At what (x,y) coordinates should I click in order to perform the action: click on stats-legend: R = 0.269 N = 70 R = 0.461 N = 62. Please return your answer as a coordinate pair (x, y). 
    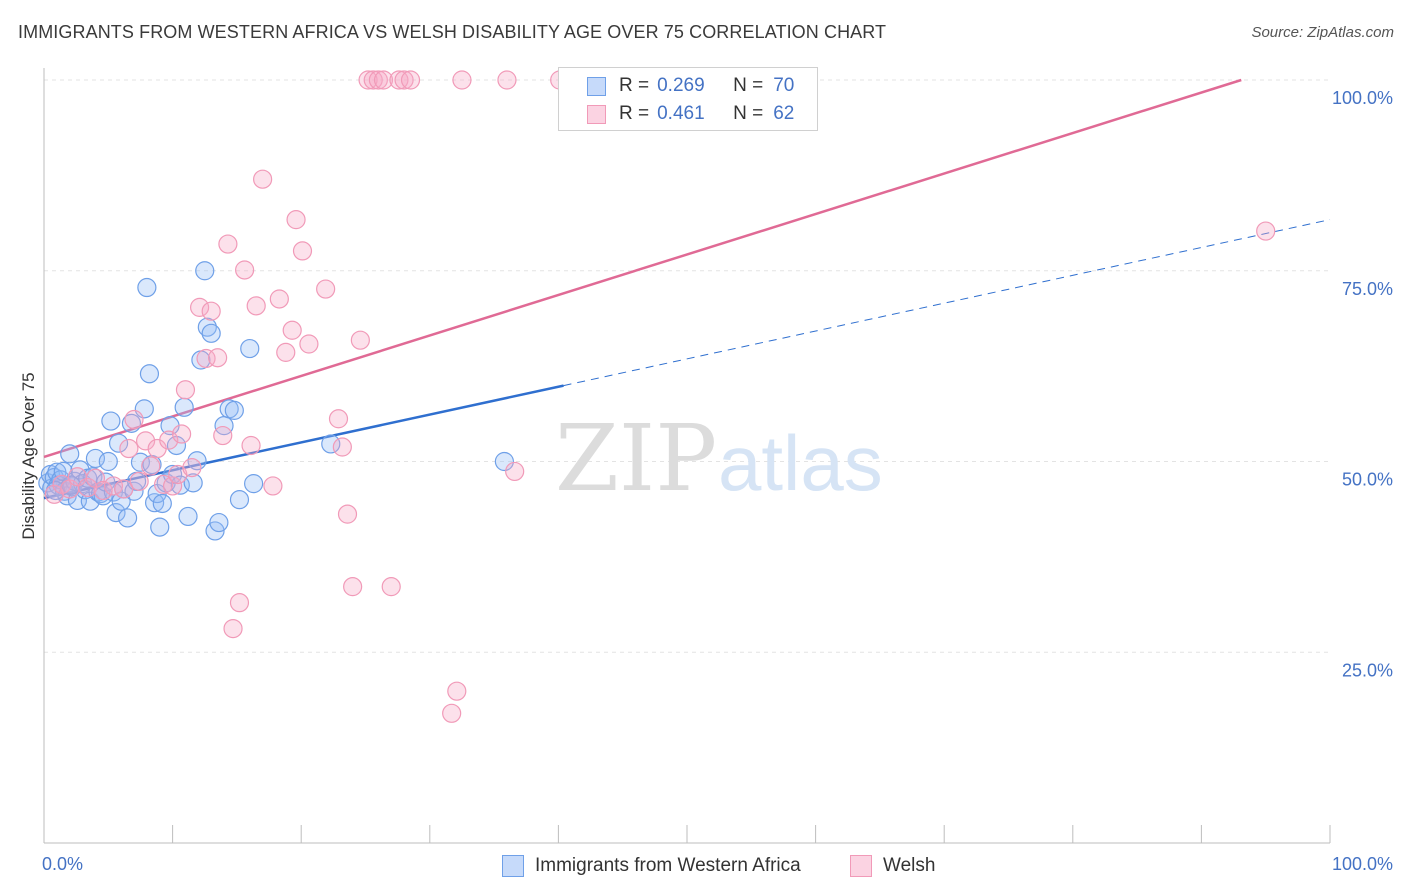
    Looking at the image, I should click on (688, 99).